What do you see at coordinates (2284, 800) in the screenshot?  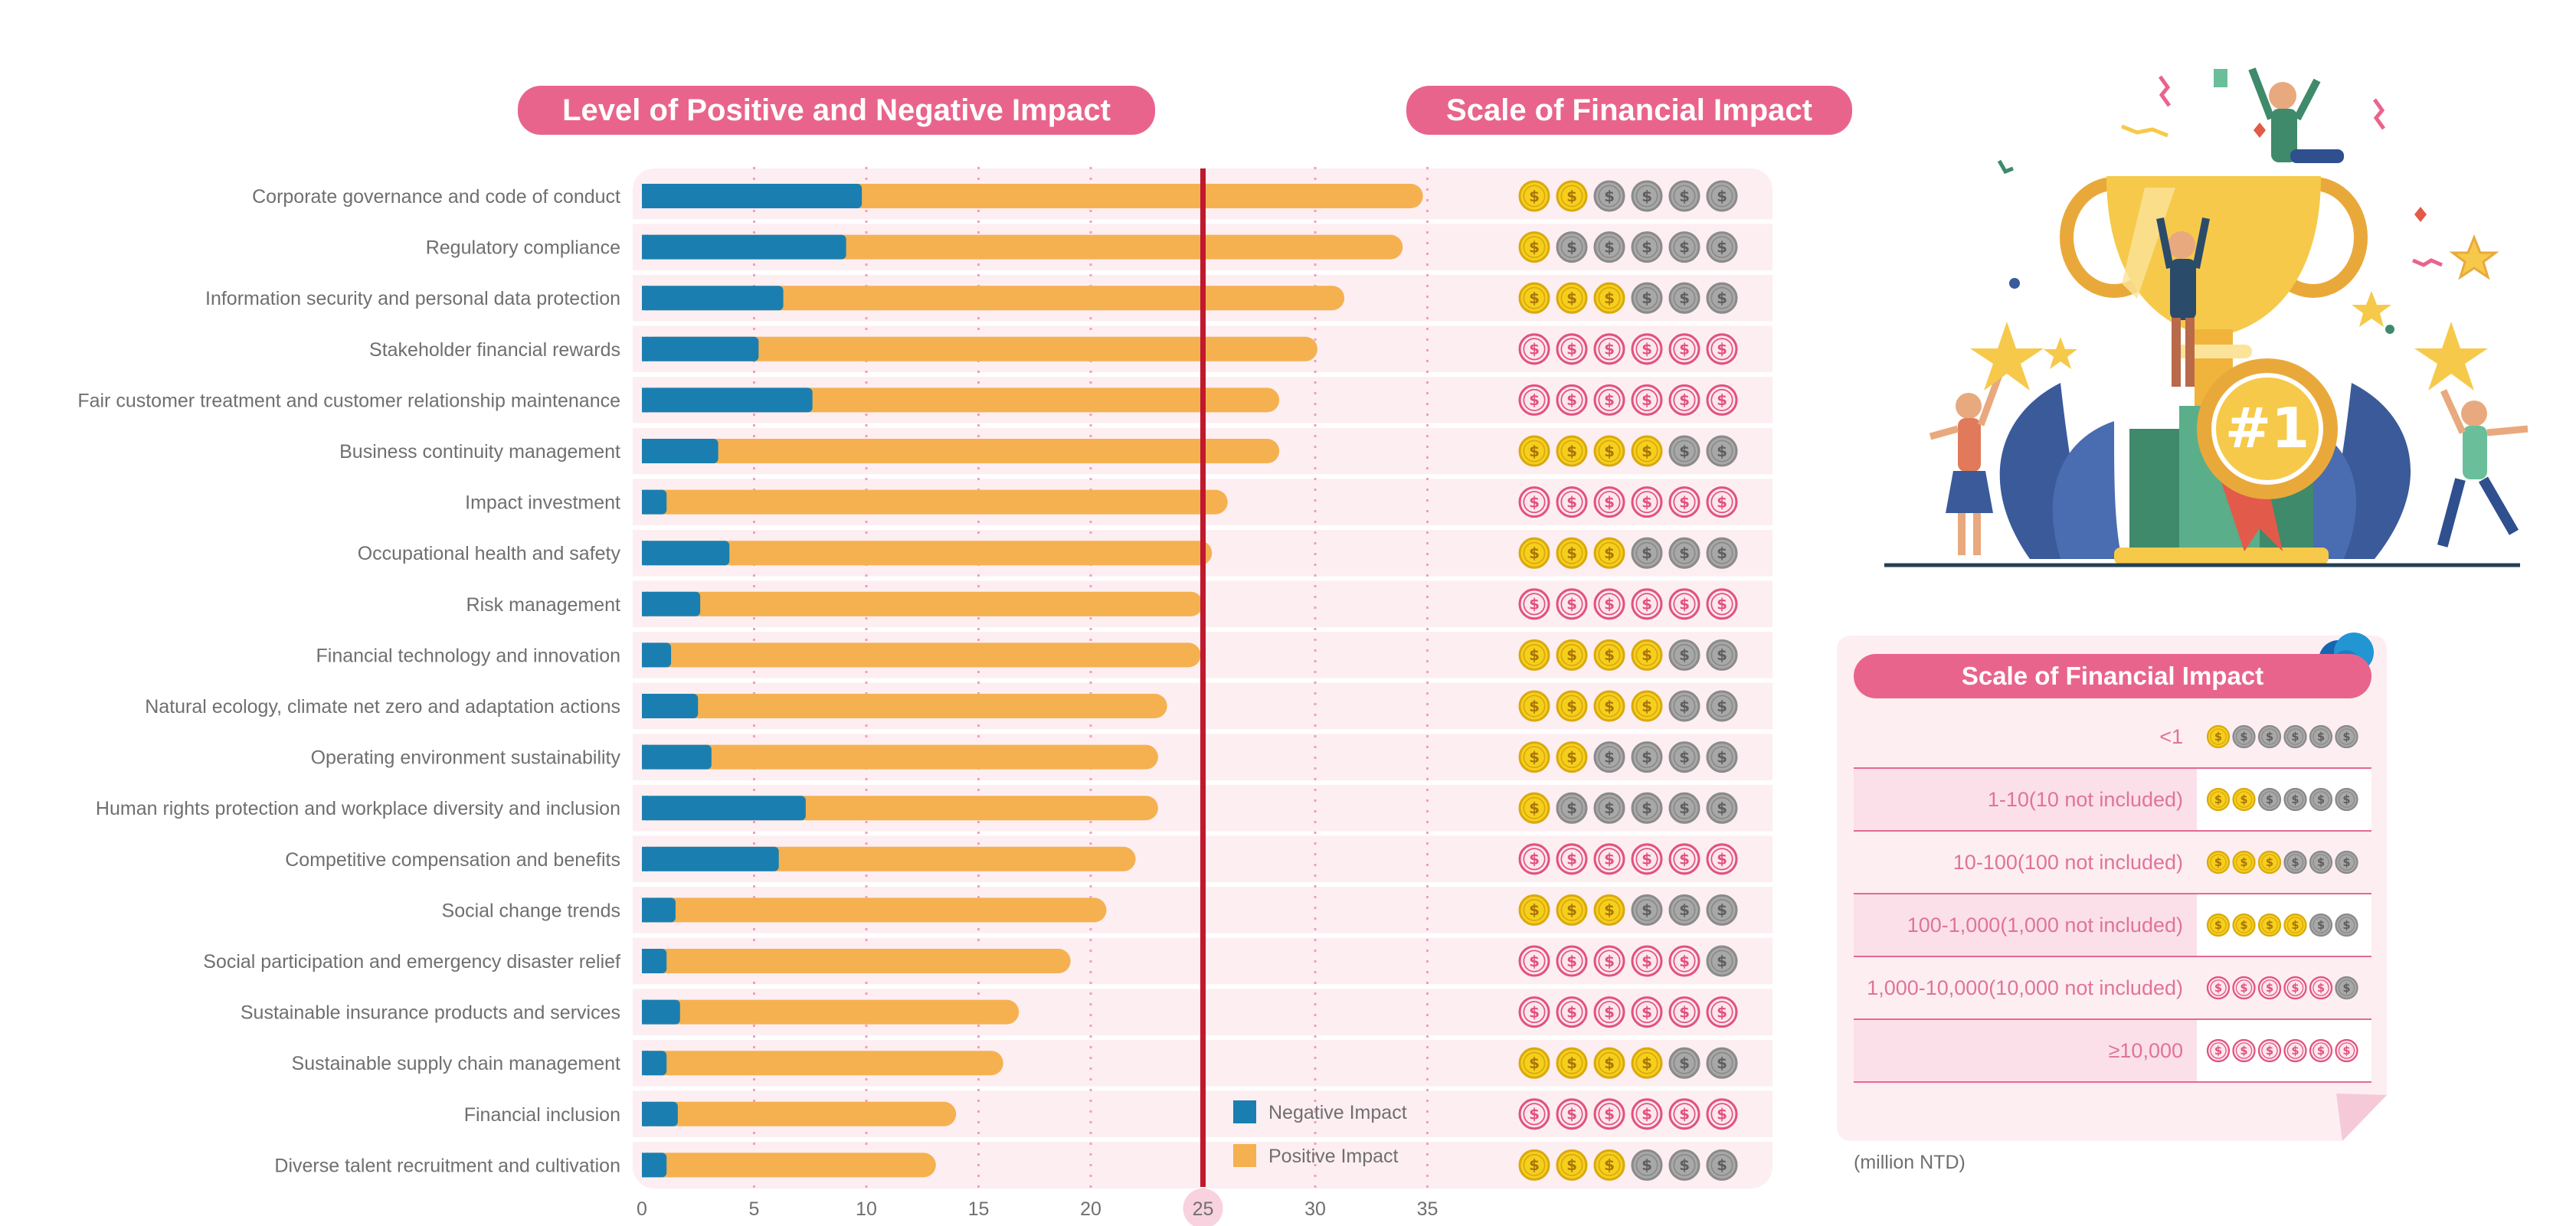 I see `scale-coins: $ $ $ $ $ $` at bounding box center [2284, 800].